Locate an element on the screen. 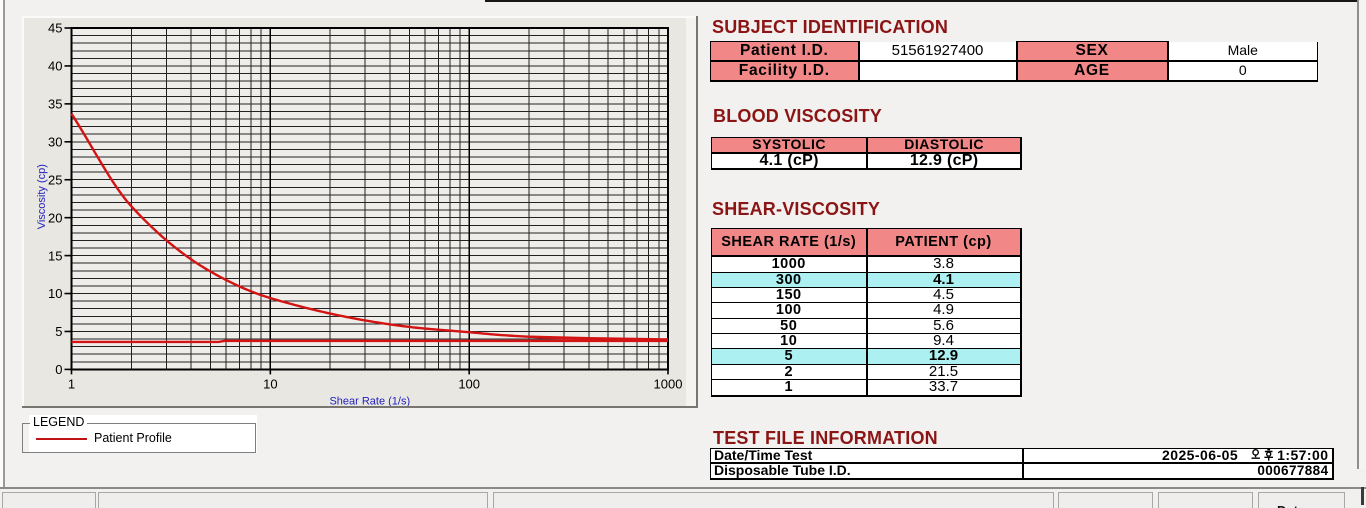  svg-text: 45 is located at coordinates (55, 28).